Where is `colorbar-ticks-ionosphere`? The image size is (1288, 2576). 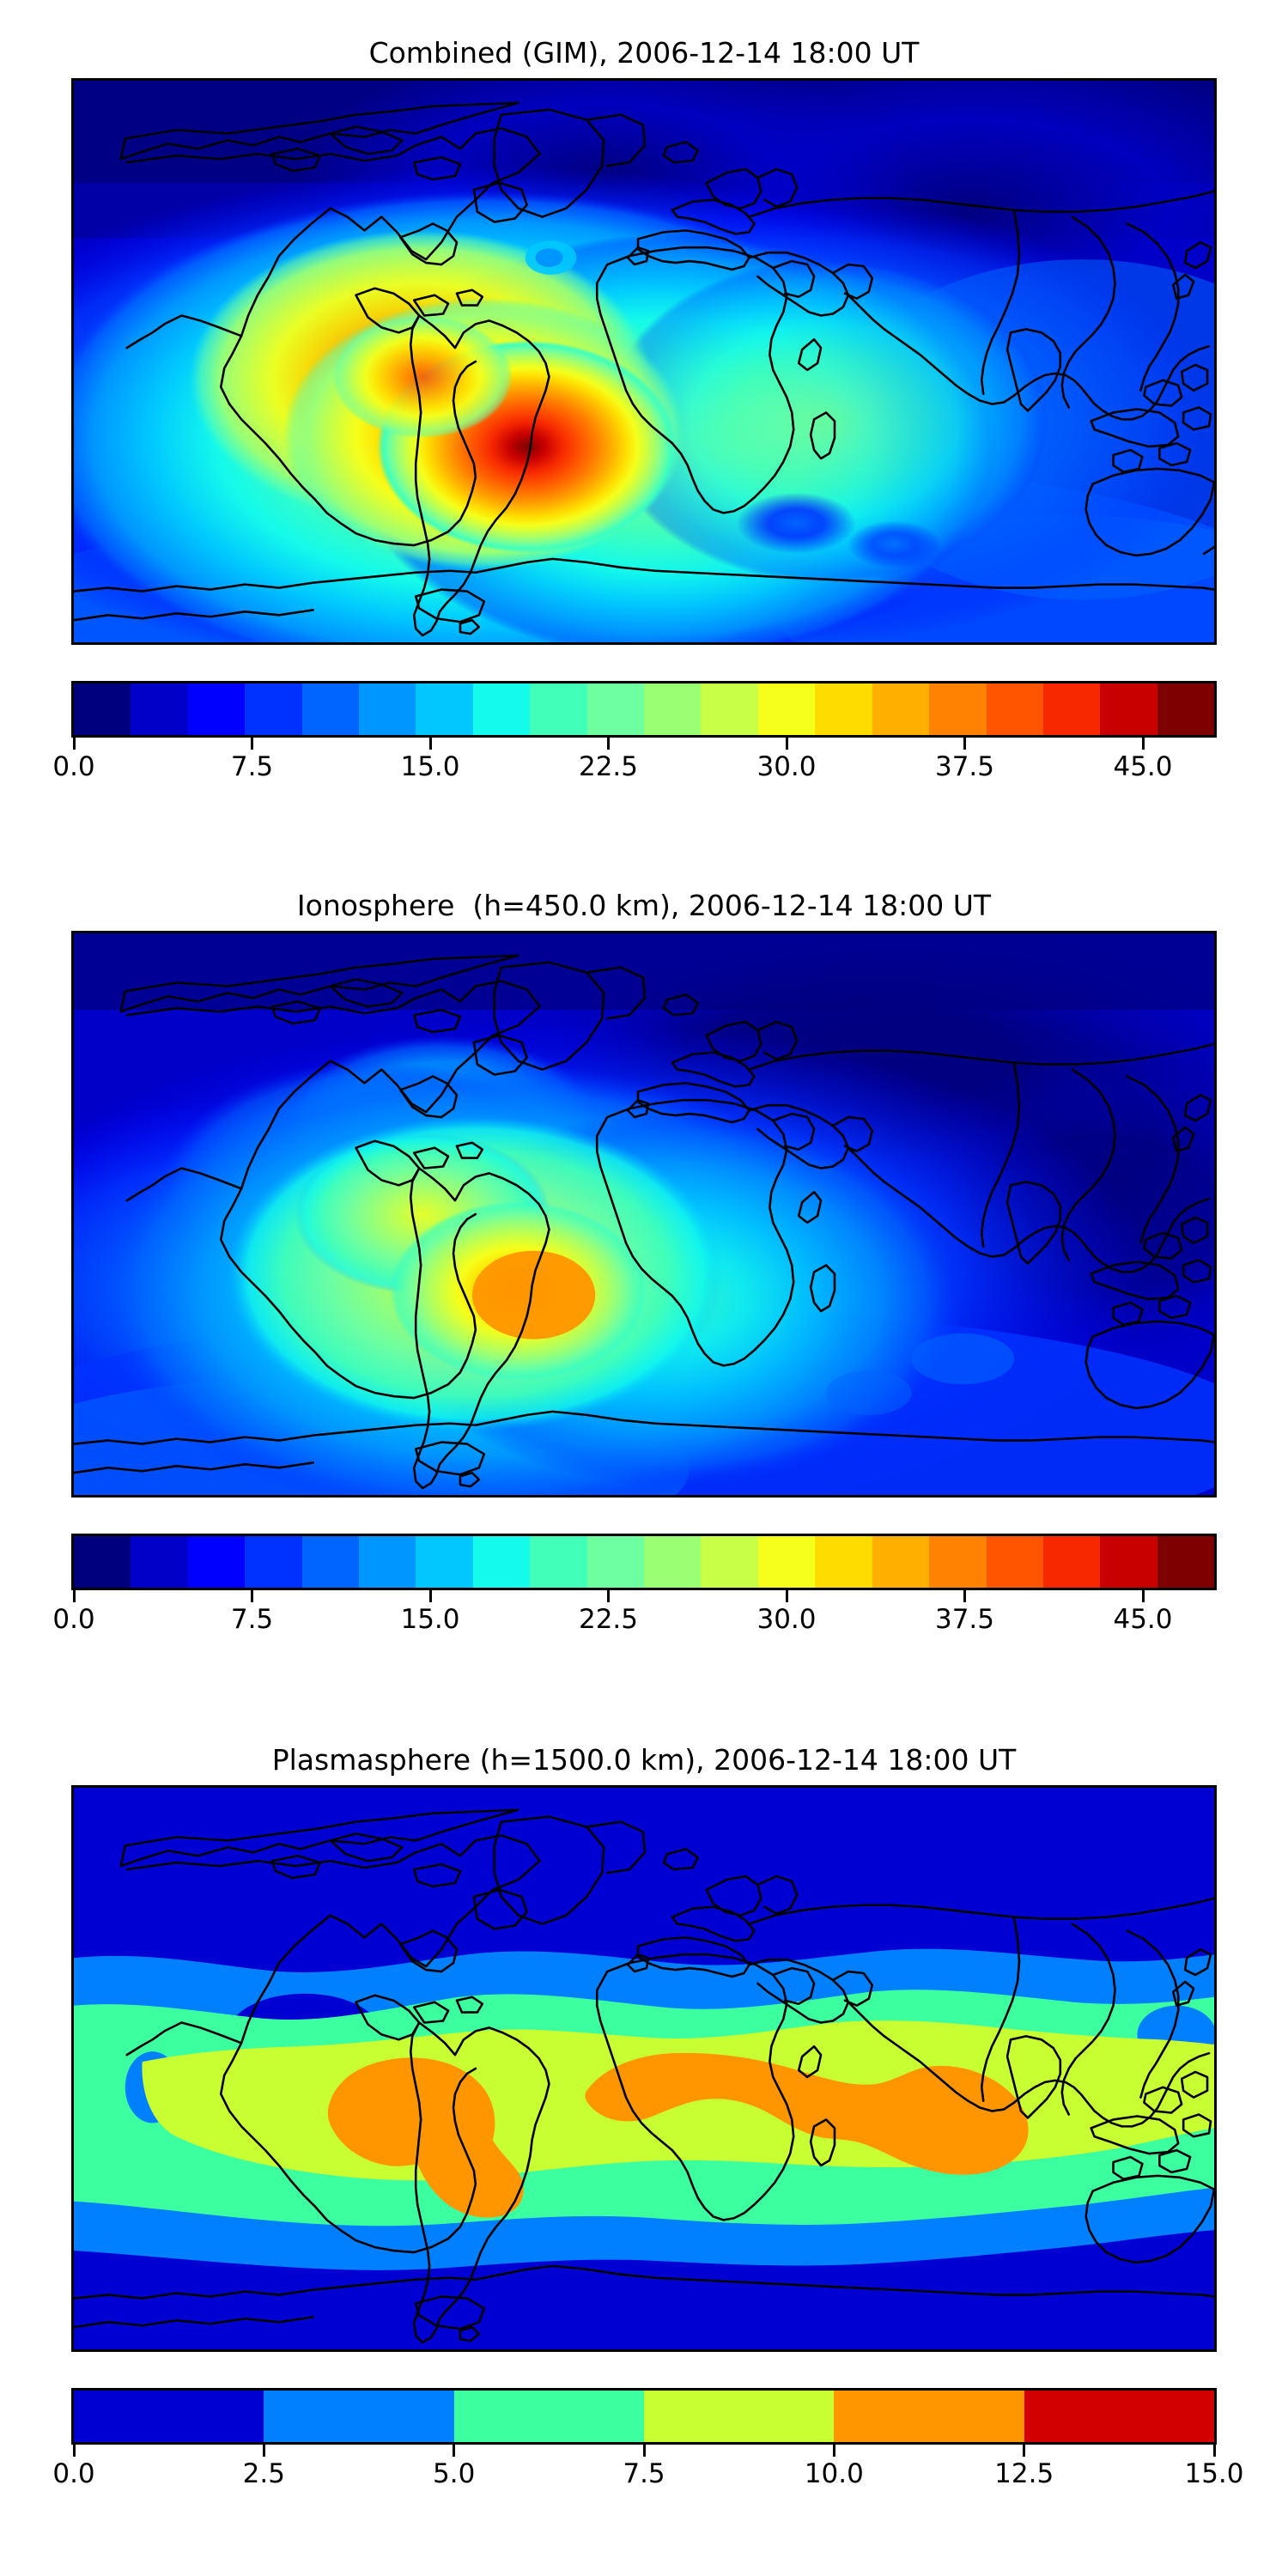 colorbar-ticks-ionosphere is located at coordinates (644, 1597).